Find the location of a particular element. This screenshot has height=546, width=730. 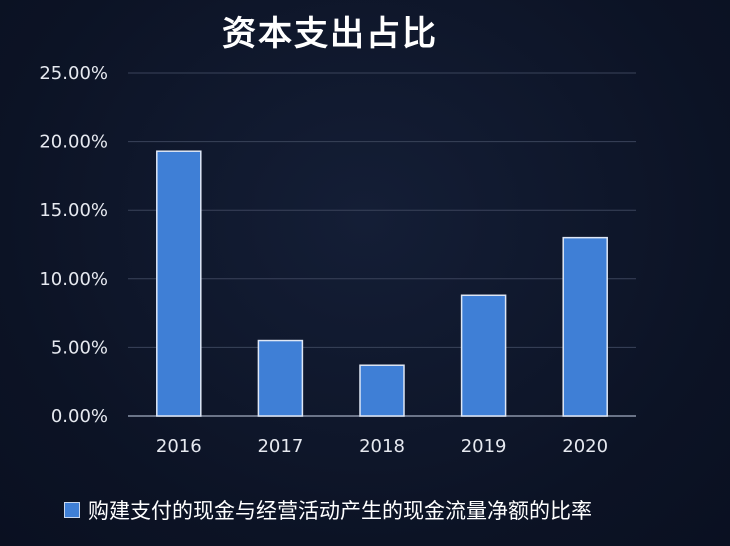

bar-2017 is located at coordinates (280, 378).